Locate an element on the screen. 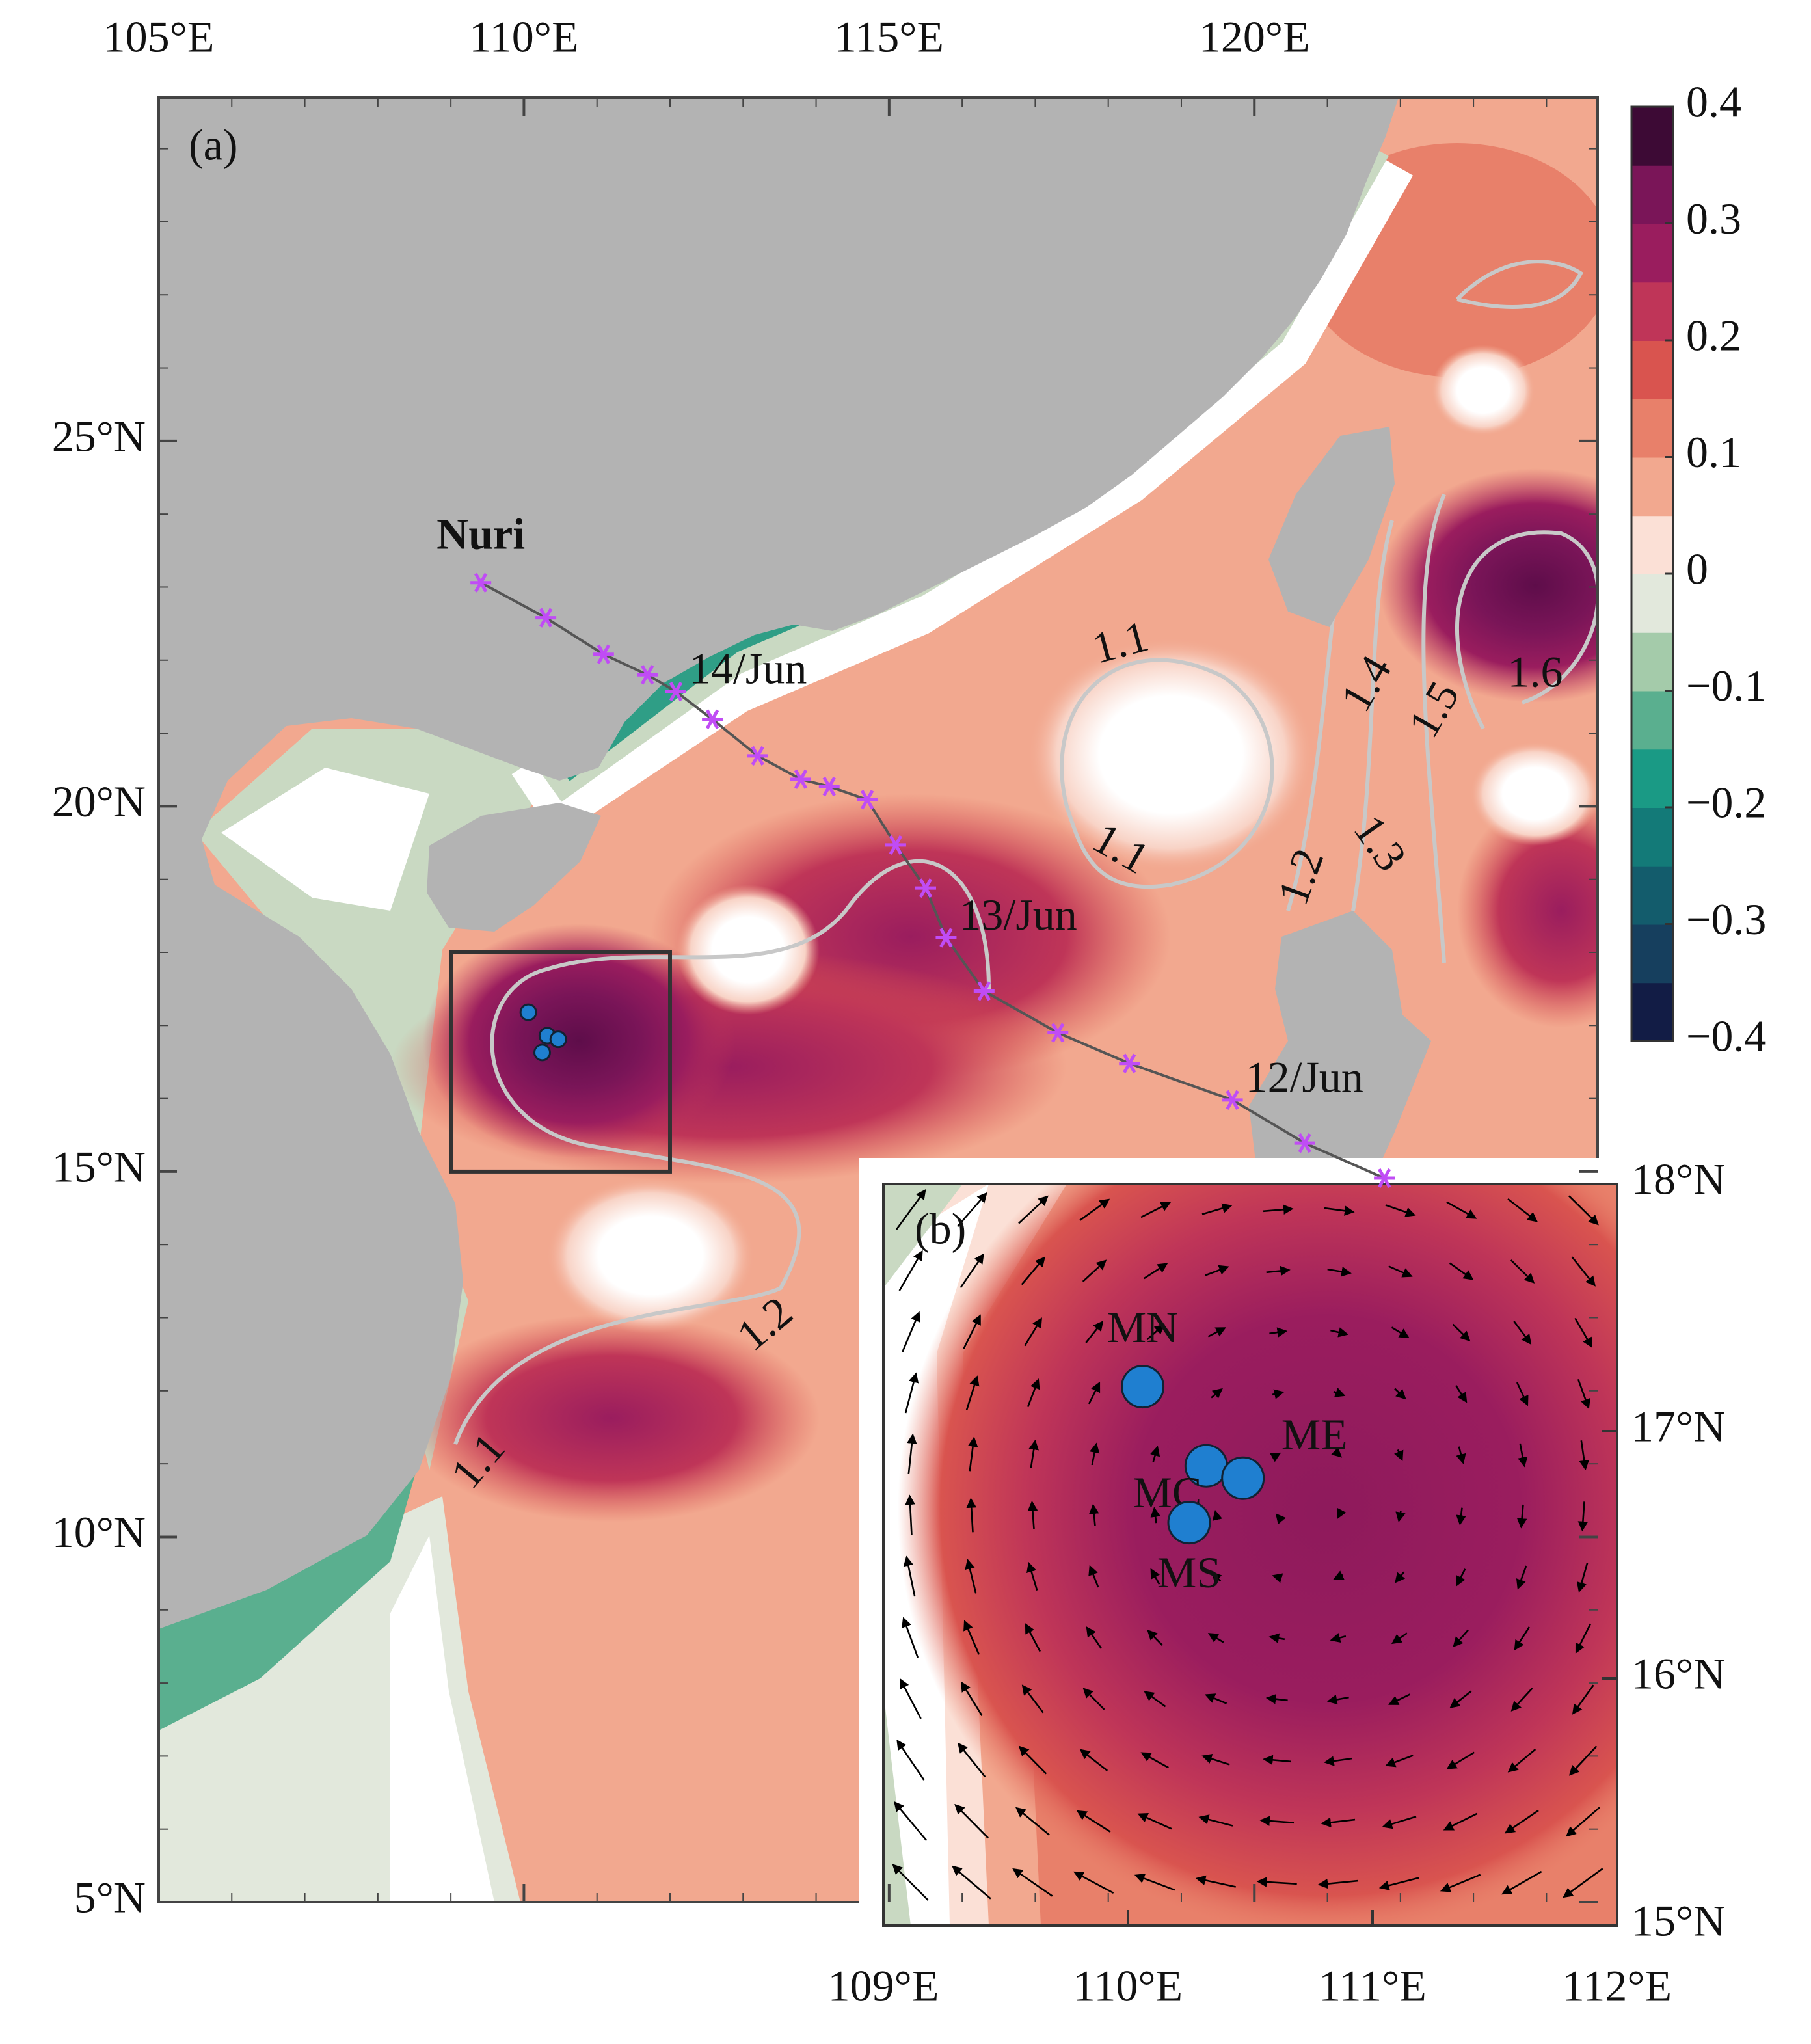  typhoon-name: Nuri is located at coordinates (480, 533).